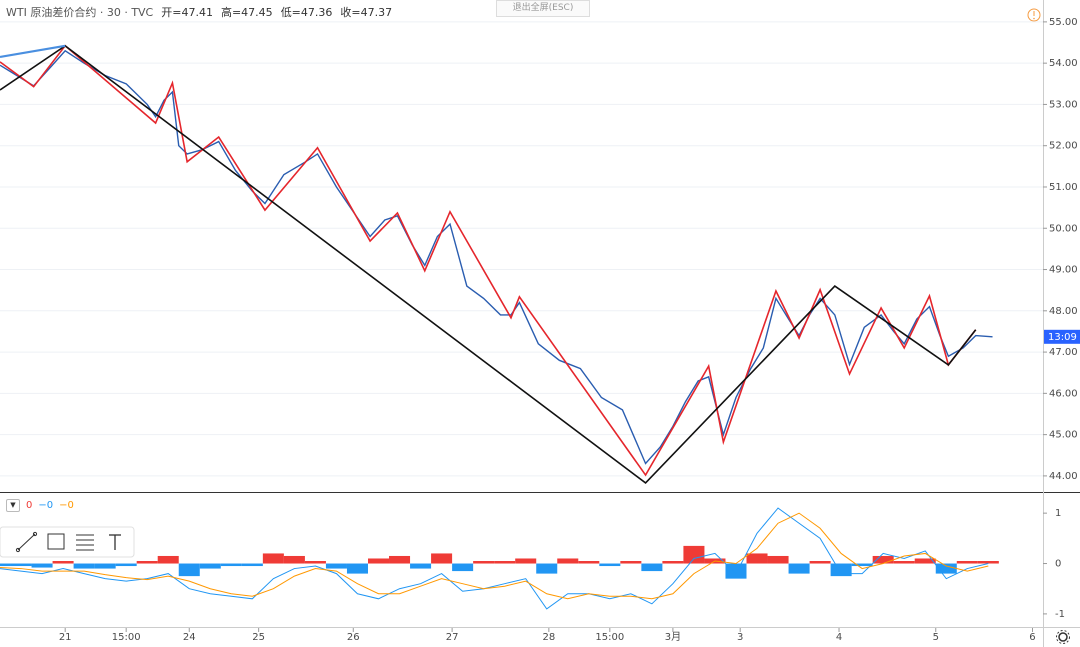 The width and height of the screenshot is (1080, 647). Describe the element at coordinates (1063, 104) in the screenshot. I see `y-tick-label: 53.00` at that location.